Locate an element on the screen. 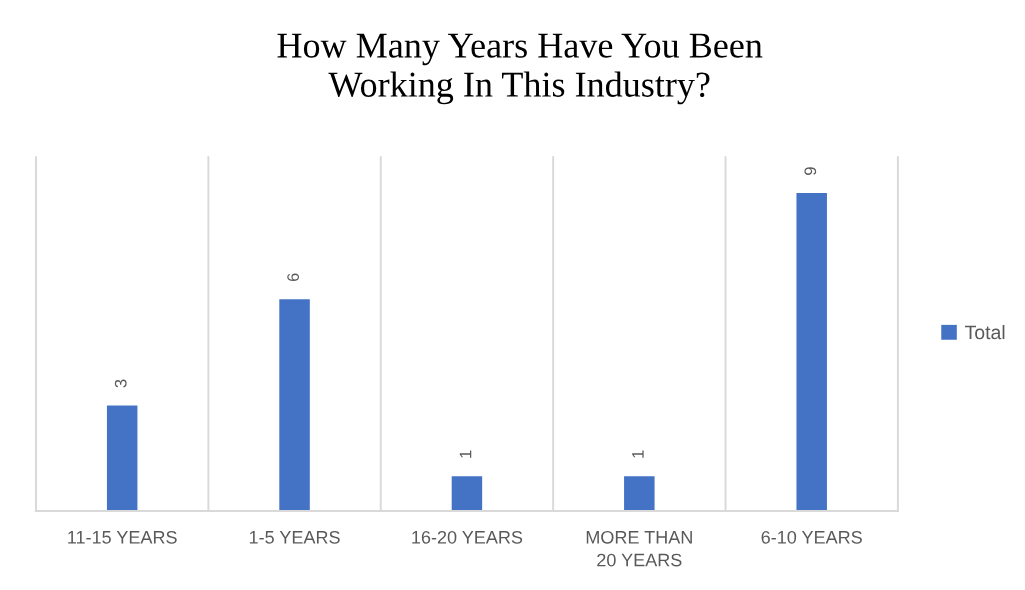 This screenshot has width=1025, height=590. x-tick-label: 1-5 YEARS is located at coordinates (294, 537).